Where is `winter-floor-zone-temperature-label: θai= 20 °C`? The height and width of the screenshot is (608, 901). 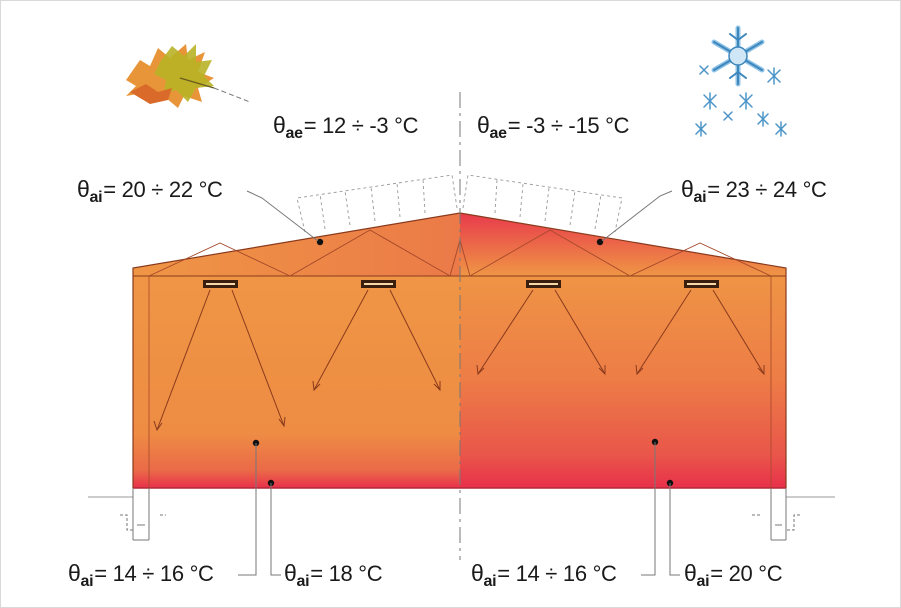
winter-floor-zone-temperature-label: θai= 20 °C is located at coordinates (733, 575).